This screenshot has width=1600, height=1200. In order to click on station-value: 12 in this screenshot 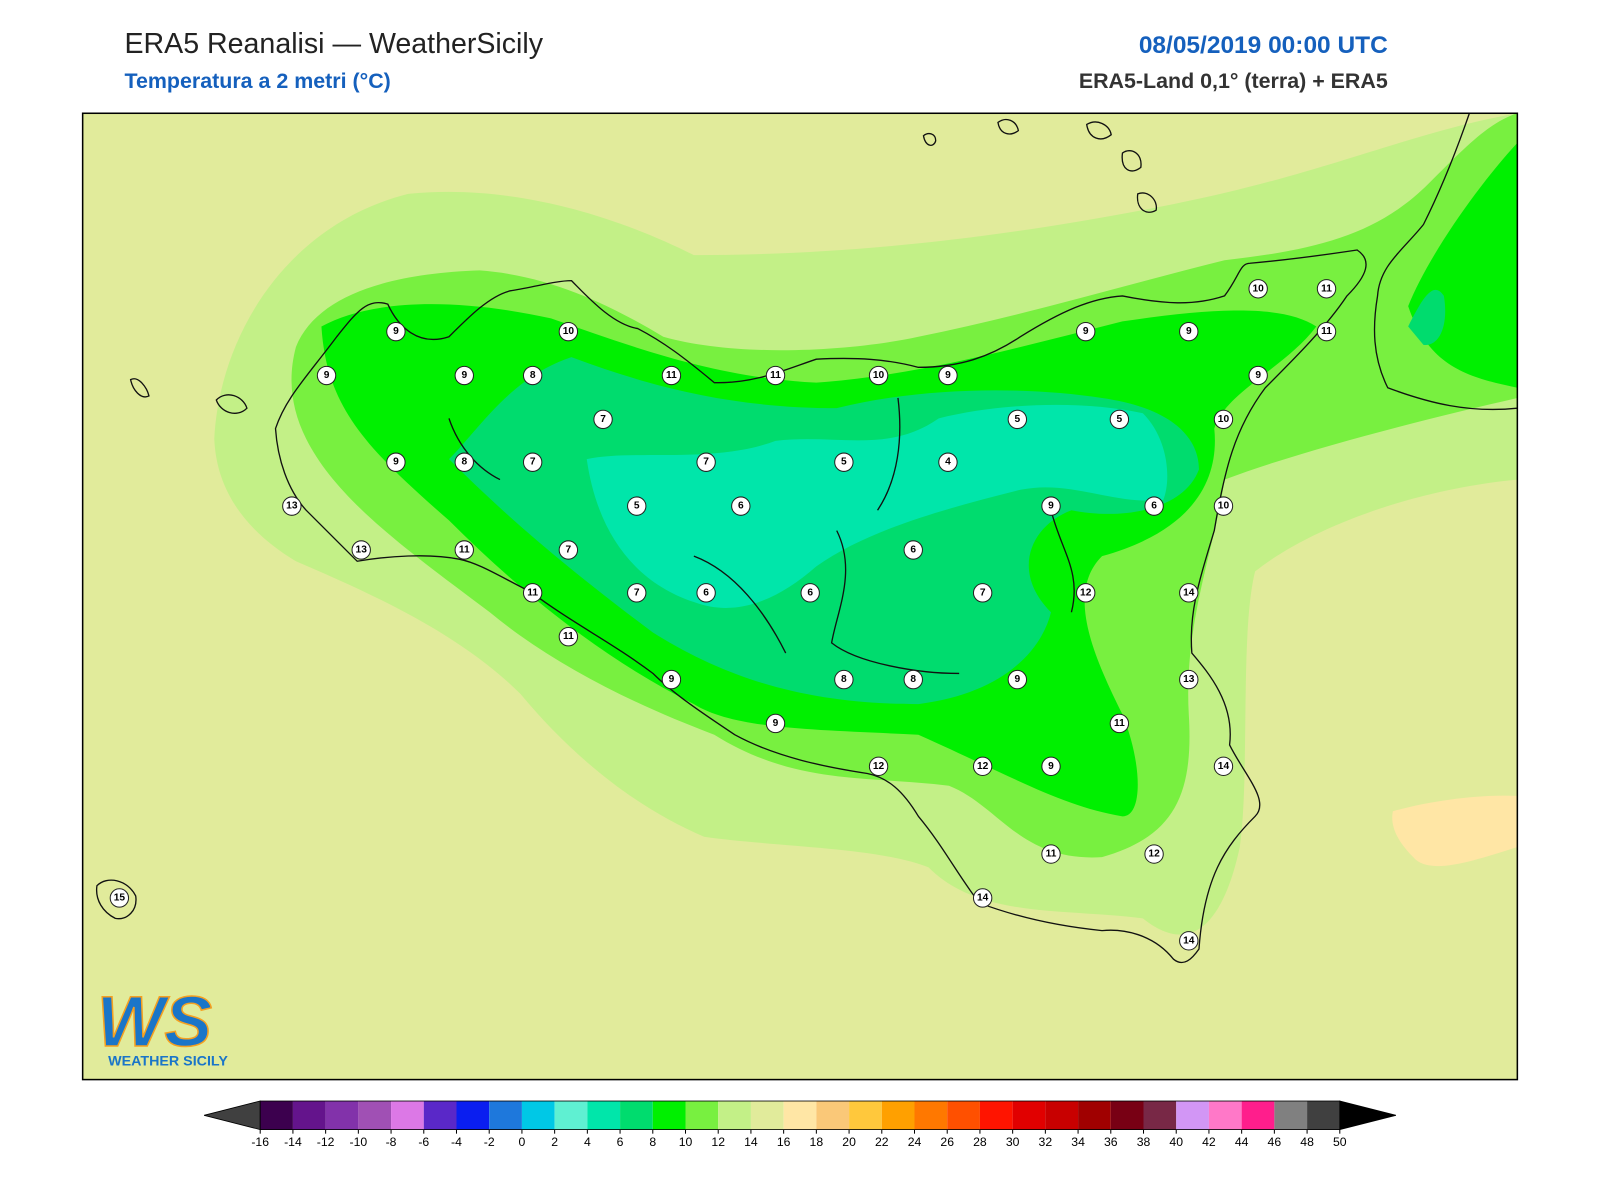, I will do `click(983, 766)`.